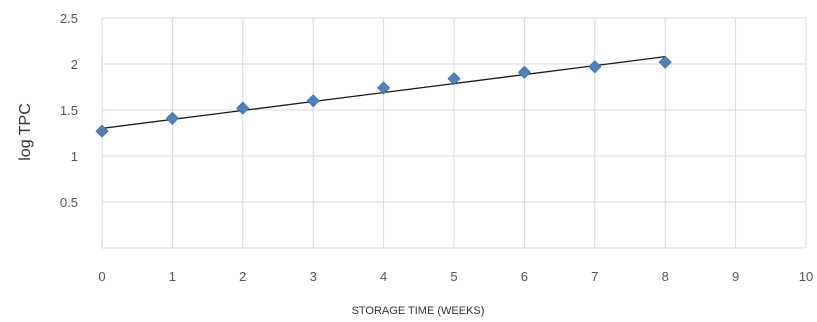 The image size is (817, 322). I want to click on x-tick-label: 8, so click(665, 276).